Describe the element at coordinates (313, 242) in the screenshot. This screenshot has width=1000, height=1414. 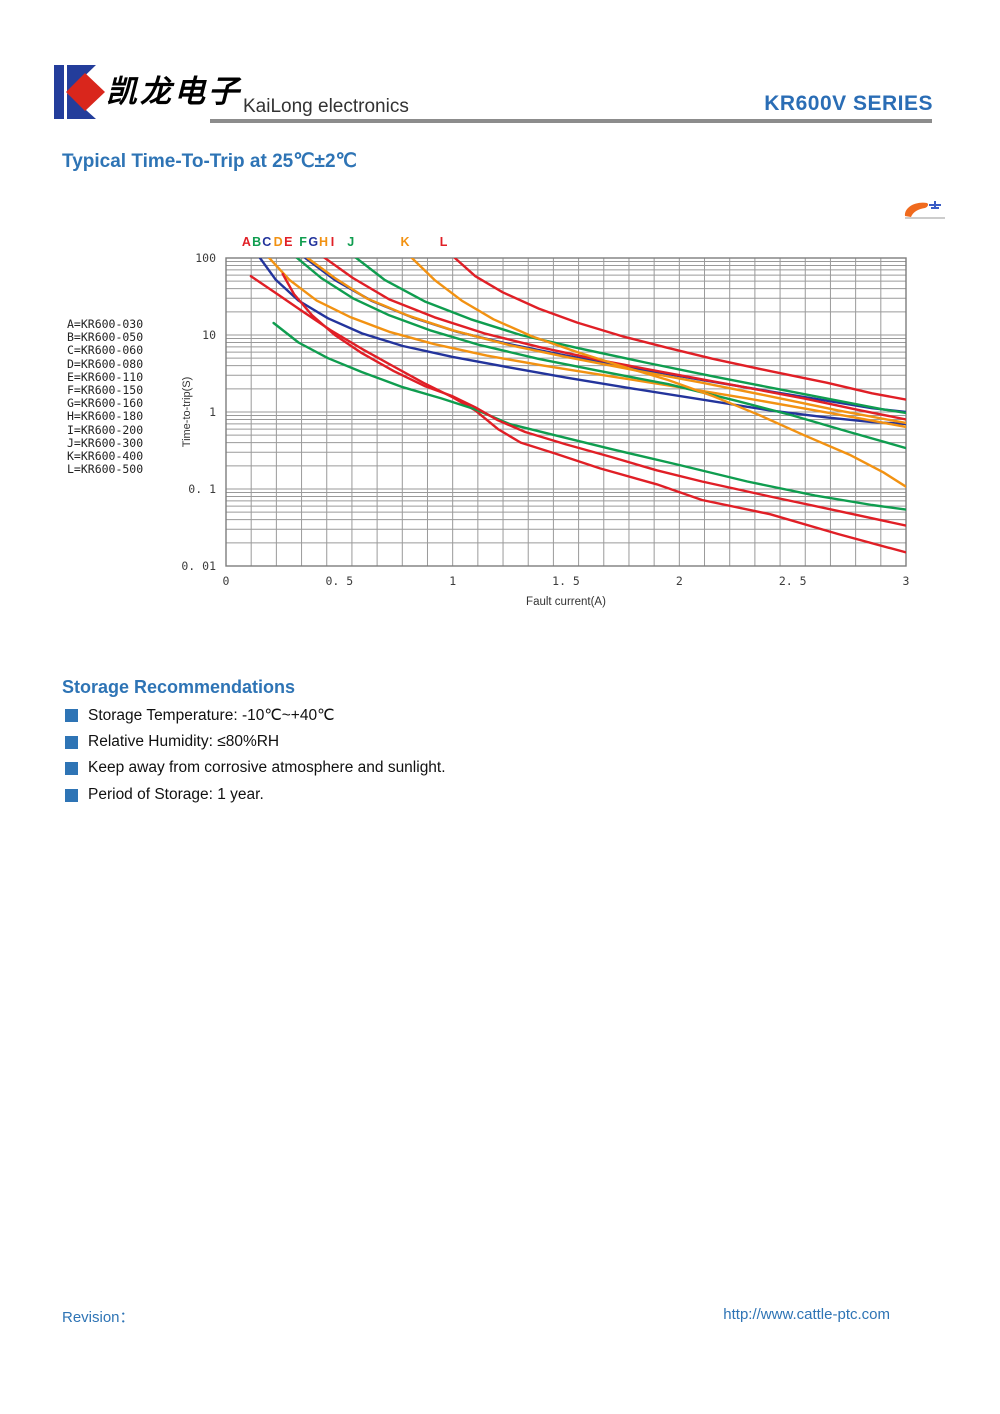
I see `curve-label-G: G` at that location.